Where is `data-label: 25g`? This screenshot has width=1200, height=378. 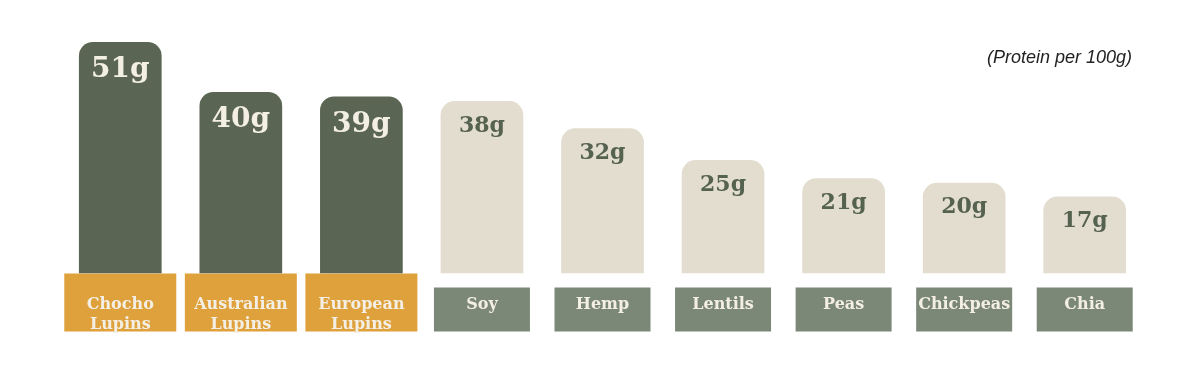 data-label: 25g is located at coordinates (723, 182).